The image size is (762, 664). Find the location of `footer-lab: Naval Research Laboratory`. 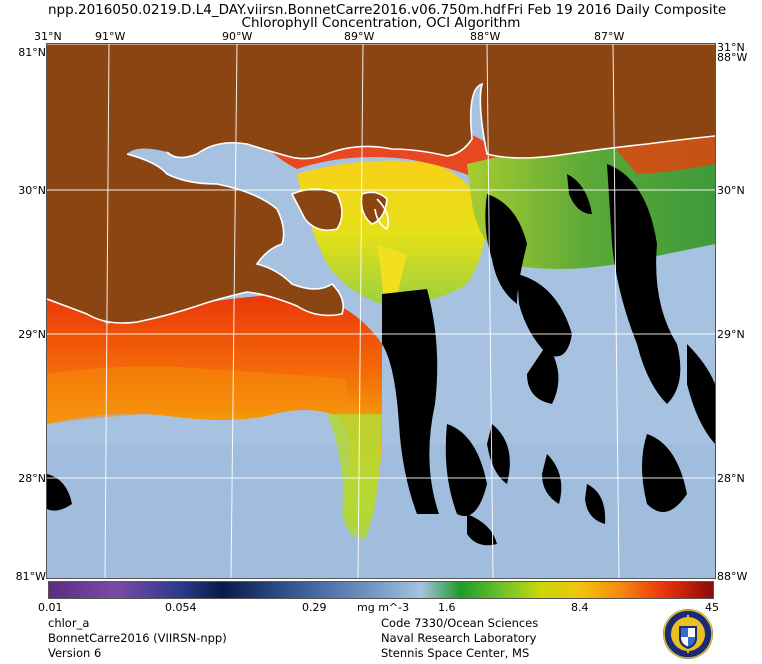

footer-lab: Naval Research Laboratory is located at coordinates (459, 638).